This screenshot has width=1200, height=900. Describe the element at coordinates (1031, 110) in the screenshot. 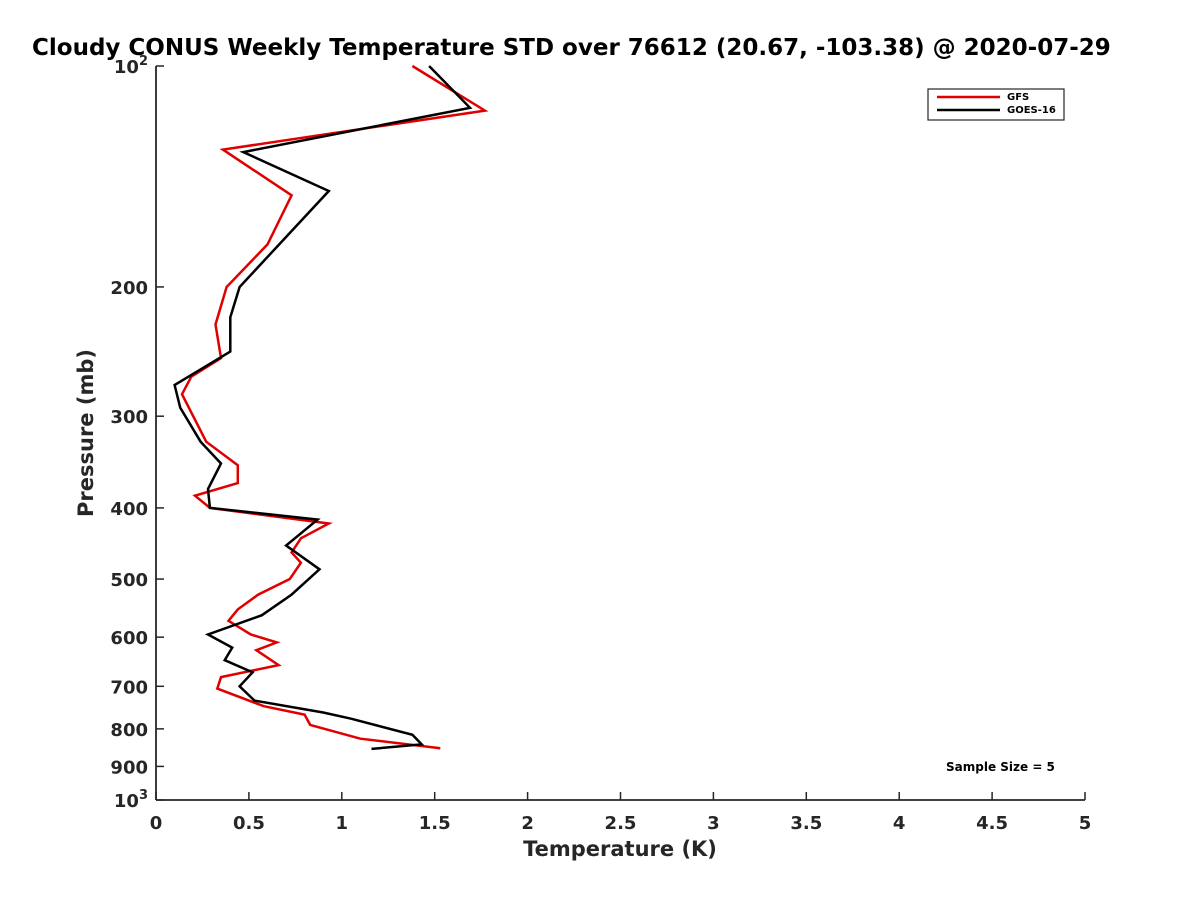

I see `legend-label-goes16: GOES-16` at that location.